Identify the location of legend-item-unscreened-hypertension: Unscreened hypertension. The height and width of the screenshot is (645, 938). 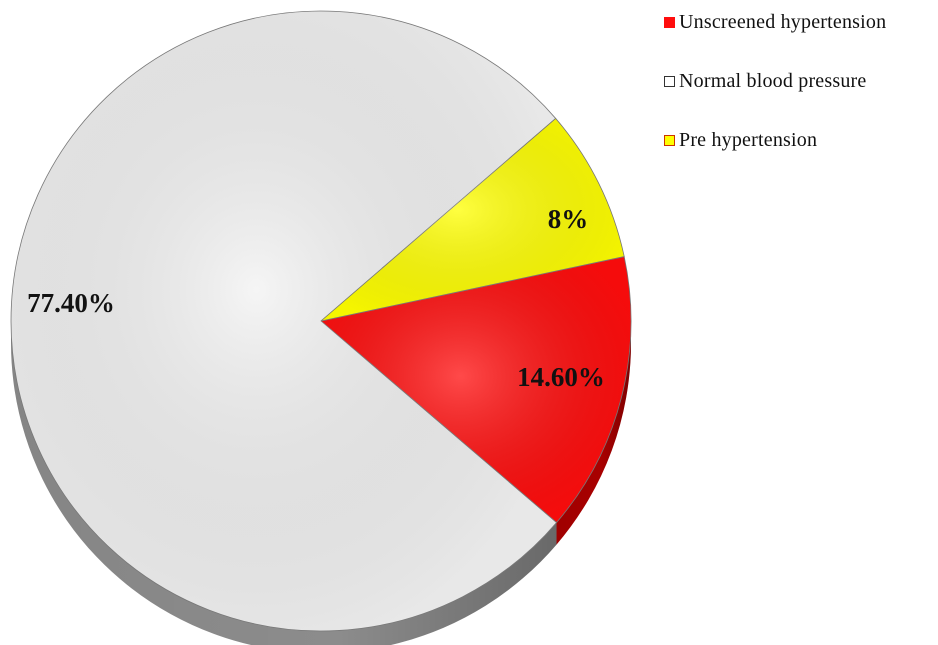
(800, 22).